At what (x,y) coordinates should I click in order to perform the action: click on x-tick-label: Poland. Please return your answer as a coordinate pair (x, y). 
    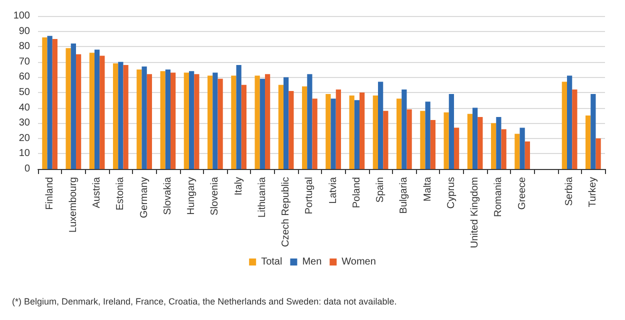
    Looking at the image, I should click on (356, 192).